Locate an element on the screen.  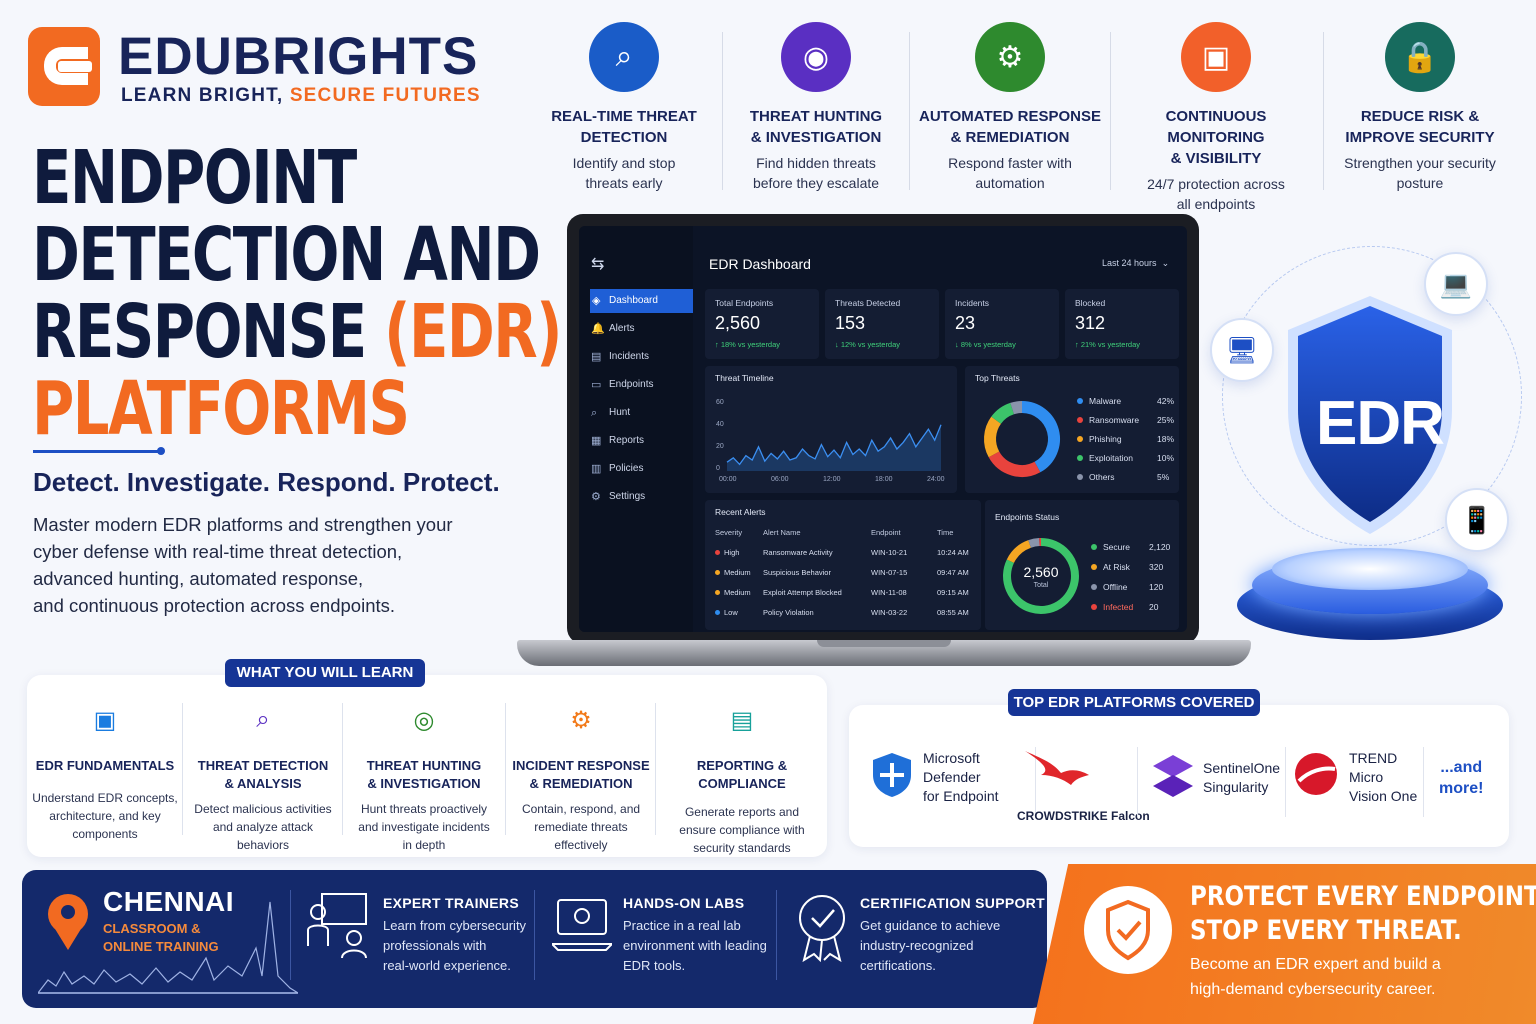
nav-icon: ▤ is located at coordinates (596, 357).